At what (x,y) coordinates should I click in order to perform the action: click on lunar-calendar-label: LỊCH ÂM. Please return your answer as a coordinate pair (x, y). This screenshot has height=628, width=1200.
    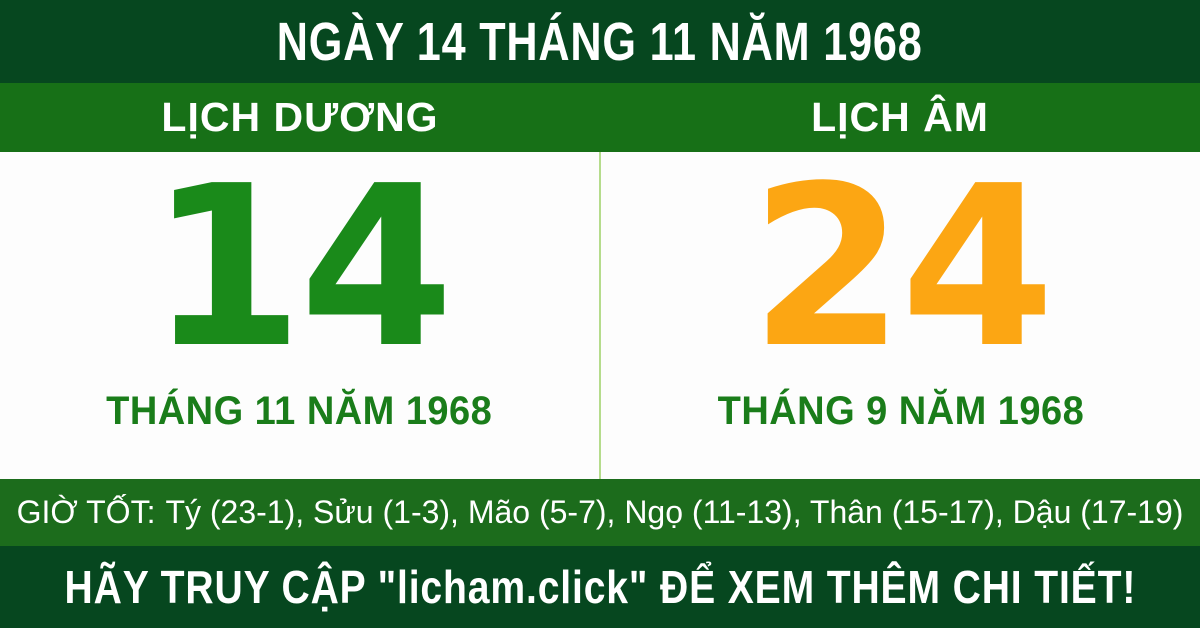
    Looking at the image, I should click on (900, 117).